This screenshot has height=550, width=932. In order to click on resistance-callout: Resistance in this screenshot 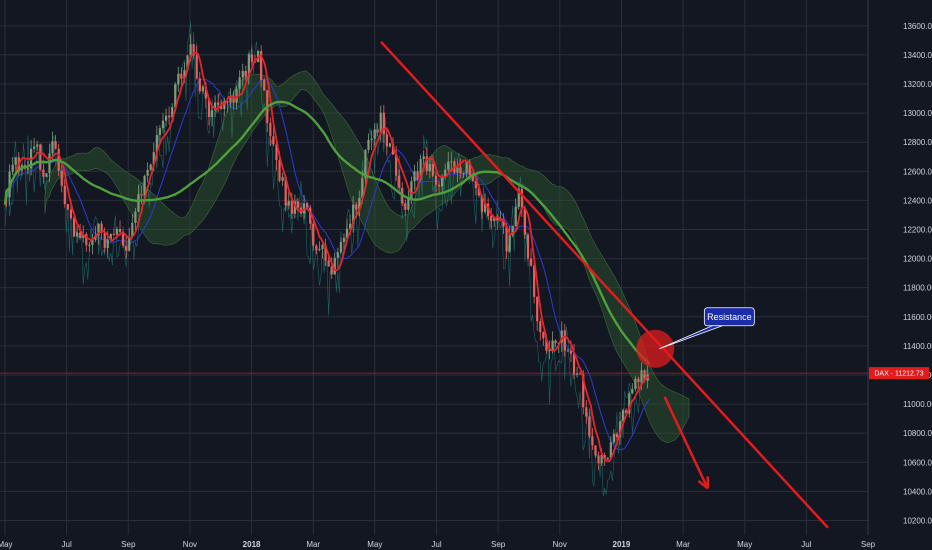, I will do `click(707, 328)`.